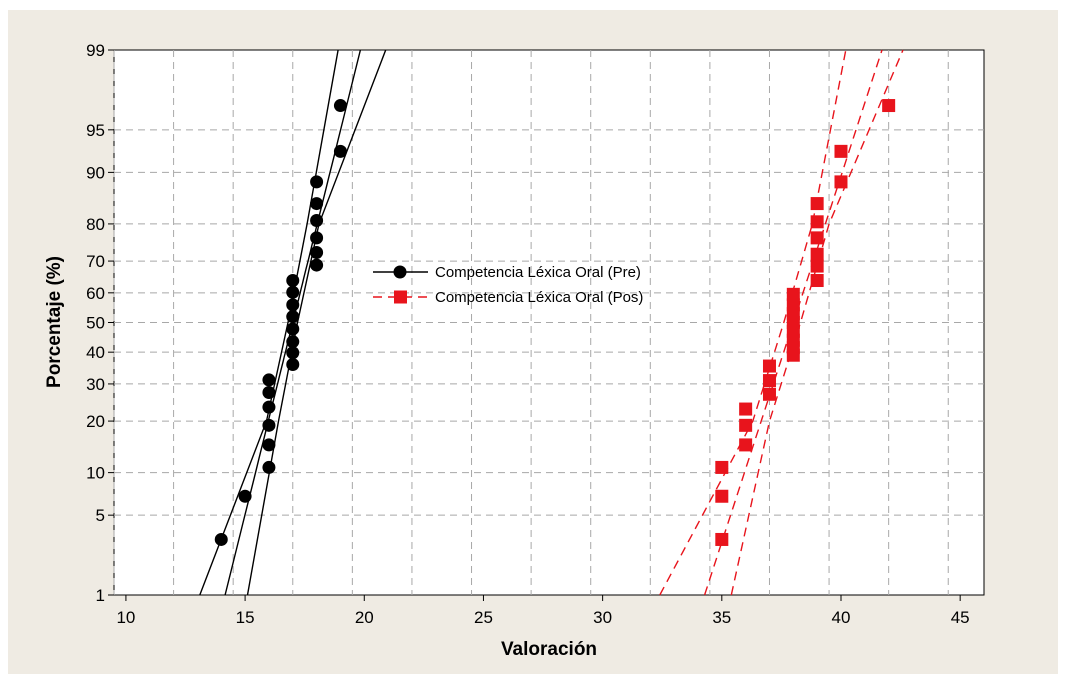  What do you see at coordinates (721, 617) in the screenshot?
I see `x-tick-label: 35` at bounding box center [721, 617].